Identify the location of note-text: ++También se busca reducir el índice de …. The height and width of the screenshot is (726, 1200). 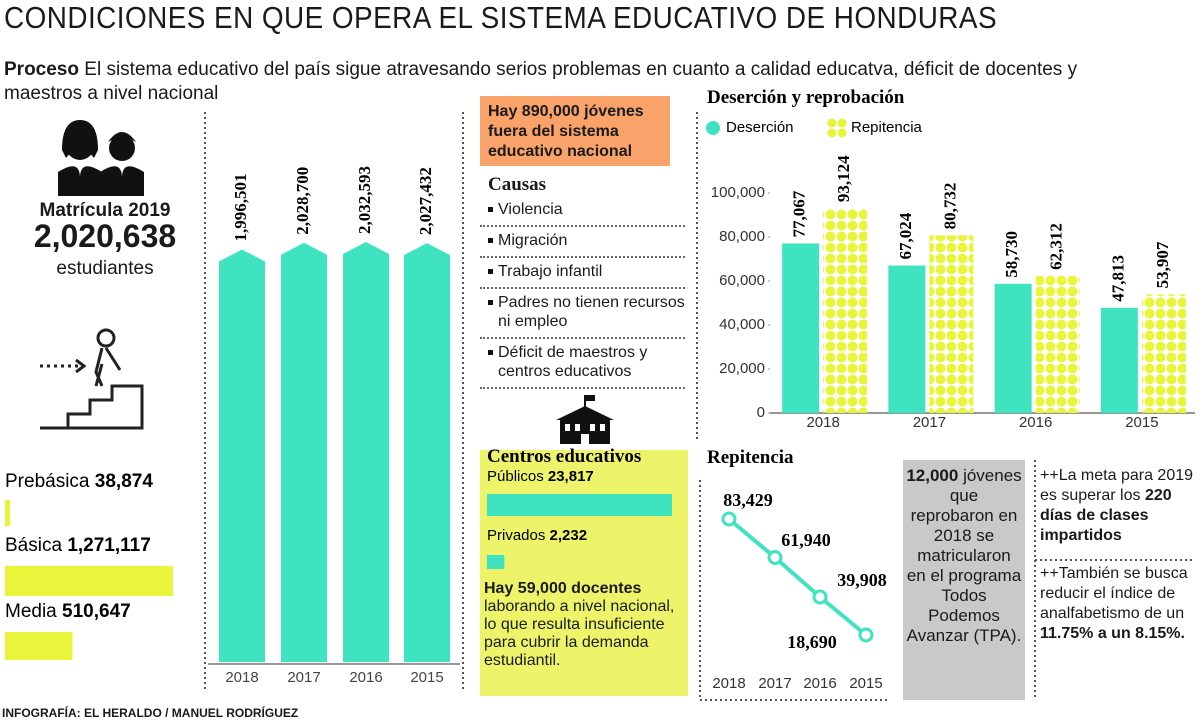
(1114, 593).